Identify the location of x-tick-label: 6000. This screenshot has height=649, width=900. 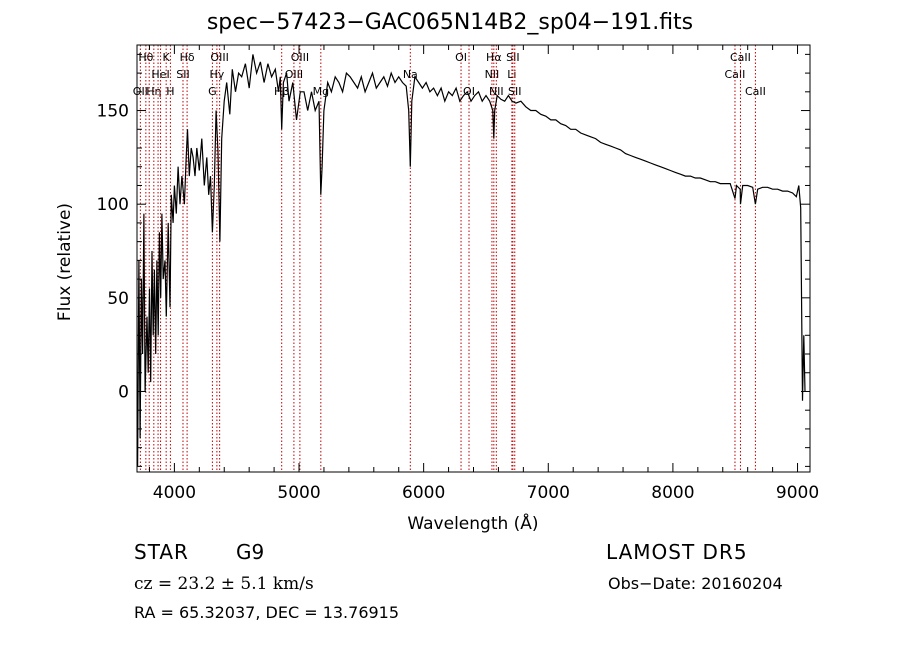
(423, 493).